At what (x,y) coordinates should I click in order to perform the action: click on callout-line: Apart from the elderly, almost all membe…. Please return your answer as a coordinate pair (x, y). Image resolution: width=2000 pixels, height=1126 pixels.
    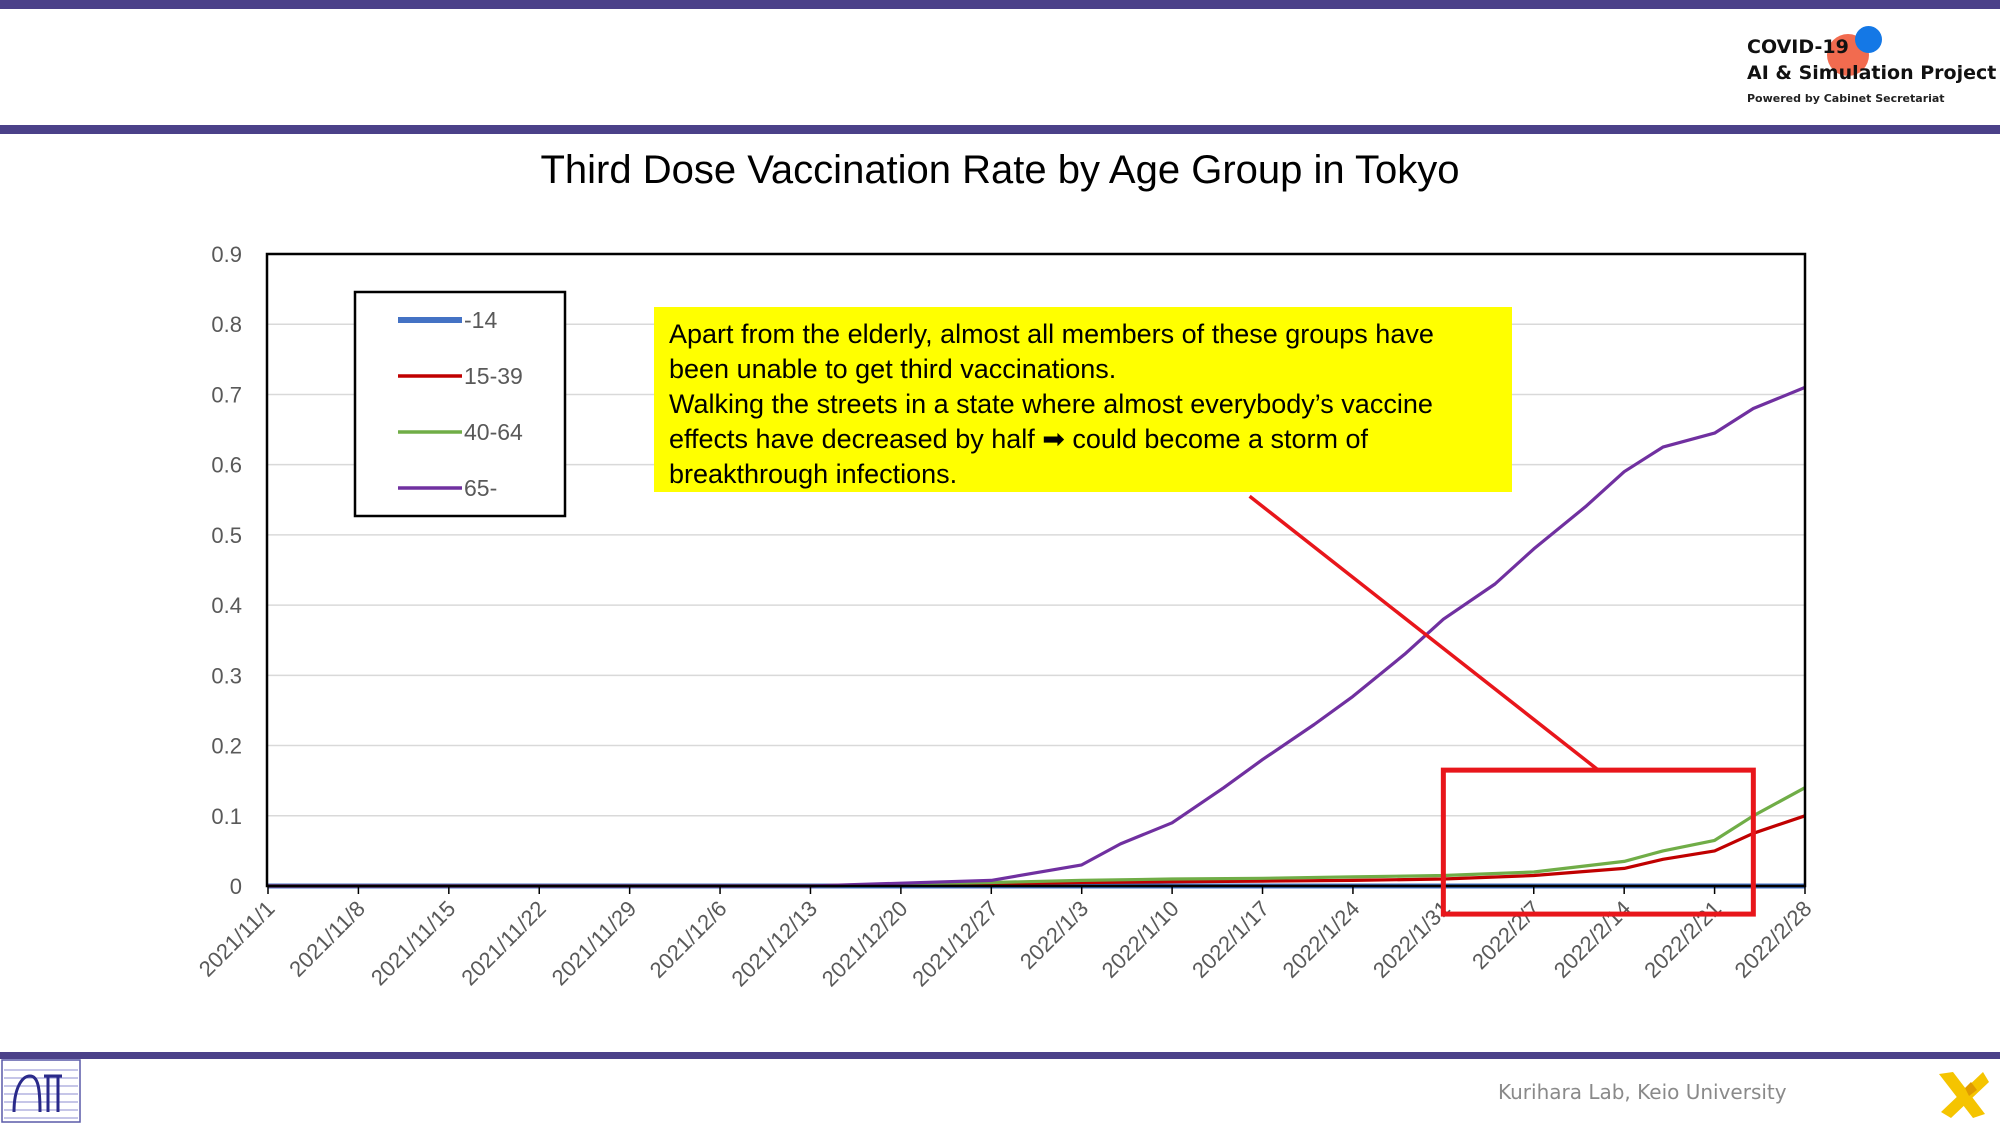
    Looking at the image, I should click on (1051, 334).